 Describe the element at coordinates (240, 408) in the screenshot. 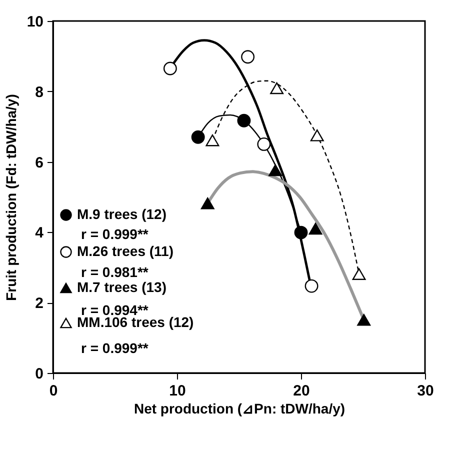

I see `x-axis-title: Net production (⊿Pn: tDW/ha/y)` at that location.